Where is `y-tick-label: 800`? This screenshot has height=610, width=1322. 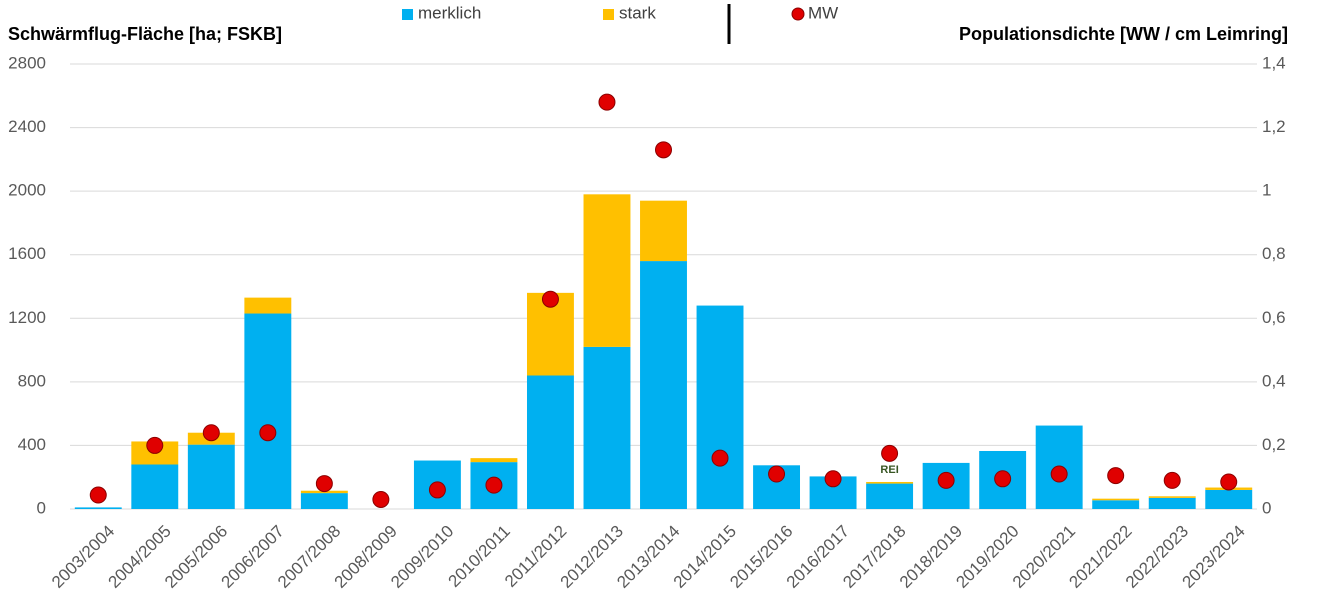
y-tick-label: 800 is located at coordinates (32, 380).